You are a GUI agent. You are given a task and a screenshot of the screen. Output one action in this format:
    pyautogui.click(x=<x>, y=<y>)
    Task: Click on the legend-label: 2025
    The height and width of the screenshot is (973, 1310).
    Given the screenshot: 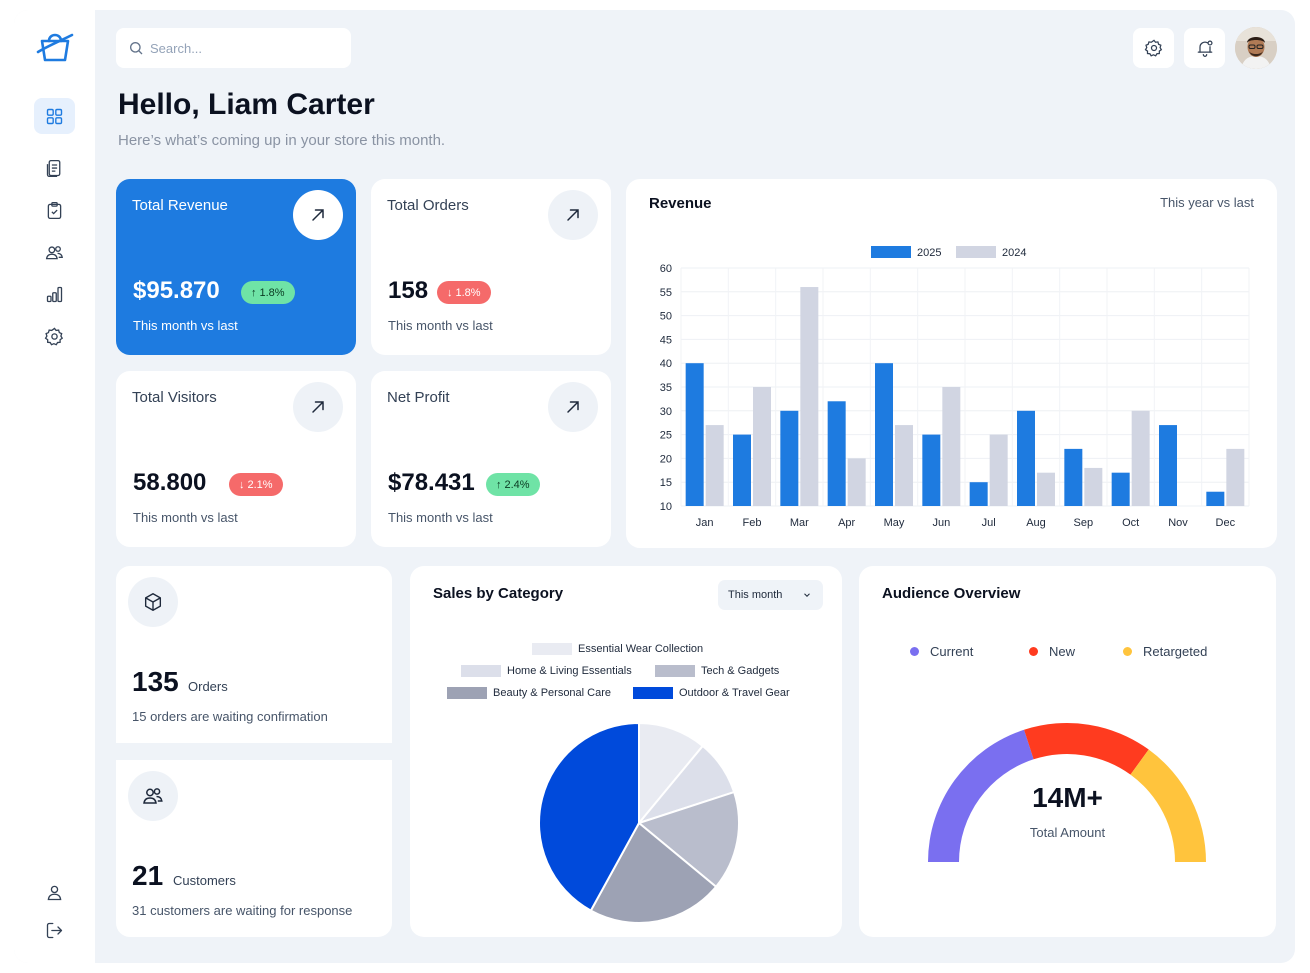 What is the action you would take?
    pyautogui.click(x=929, y=253)
    